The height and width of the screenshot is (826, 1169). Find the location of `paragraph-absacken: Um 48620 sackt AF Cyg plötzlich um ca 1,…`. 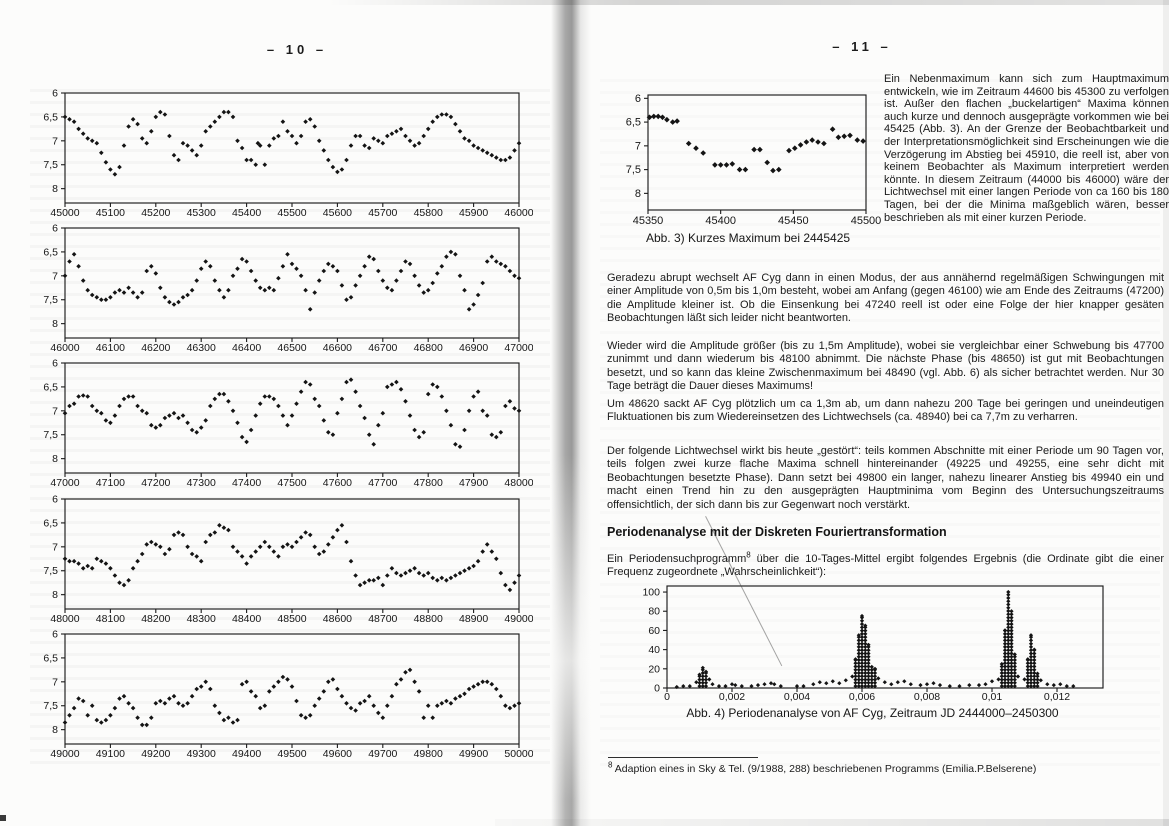

paragraph-absacken: Um 48620 sackt AF Cyg plötzlich um ca 1,… is located at coordinates (885, 411).